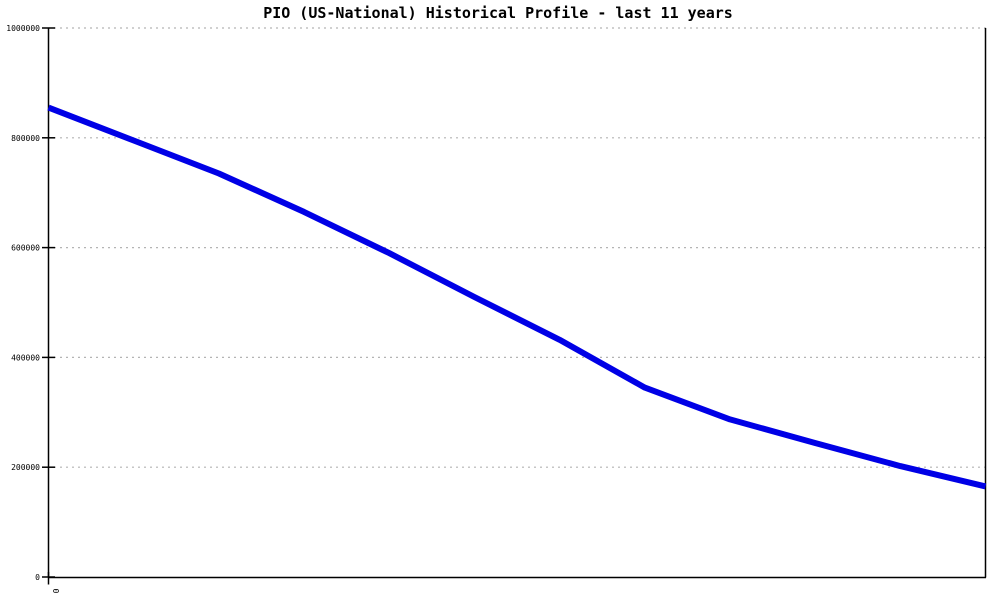  Describe the element at coordinates (25, 248) in the screenshot. I see `y-tick-label: 600000` at that location.